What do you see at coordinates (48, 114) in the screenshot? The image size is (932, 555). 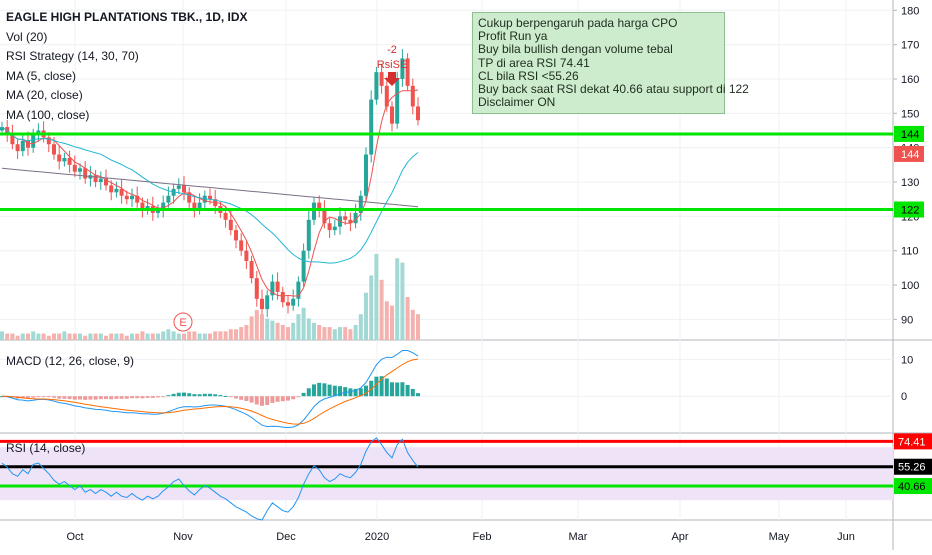 I see `legend-ma100: MA (100, close)` at bounding box center [48, 114].